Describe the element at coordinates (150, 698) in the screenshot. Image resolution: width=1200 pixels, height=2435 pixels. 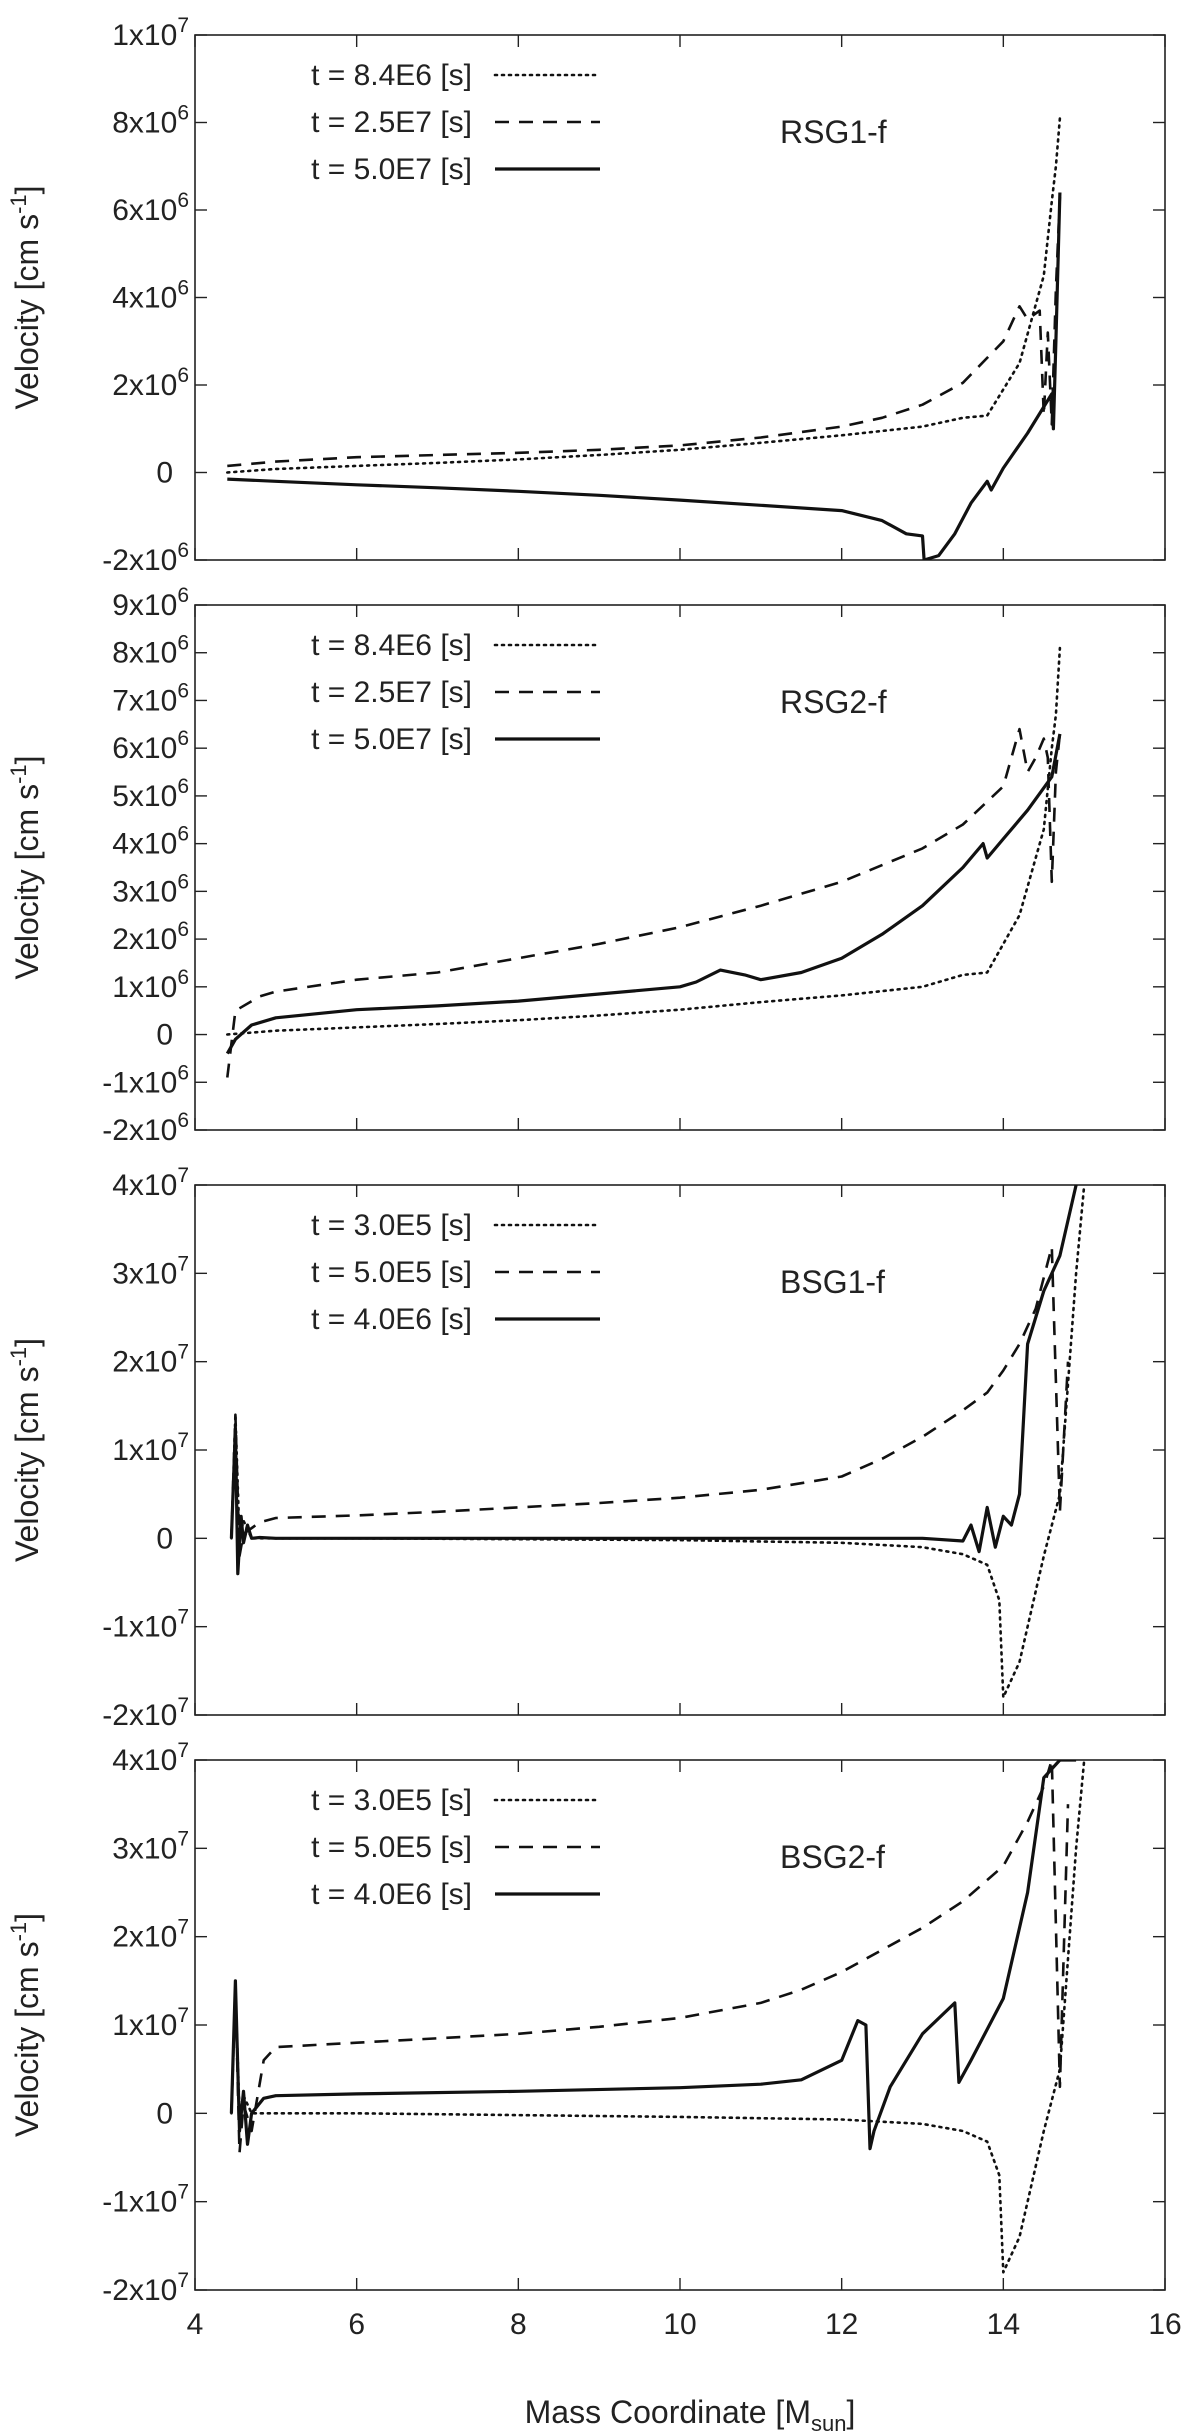
I see `y-tick-label: 7x10⁶` at that location.